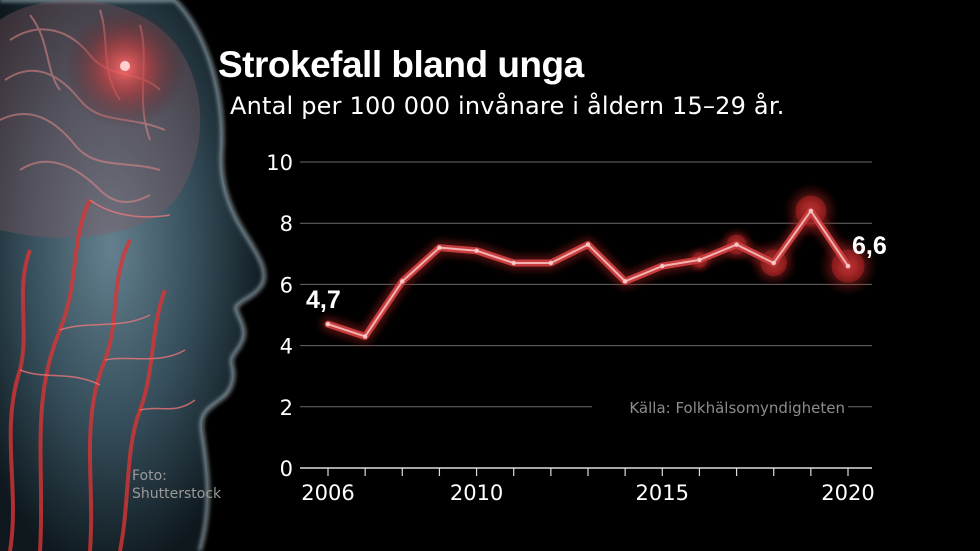  Describe the element at coordinates (192, 485) in the screenshot. I see `photo-credit: Foto: Shutterstock` at that location.